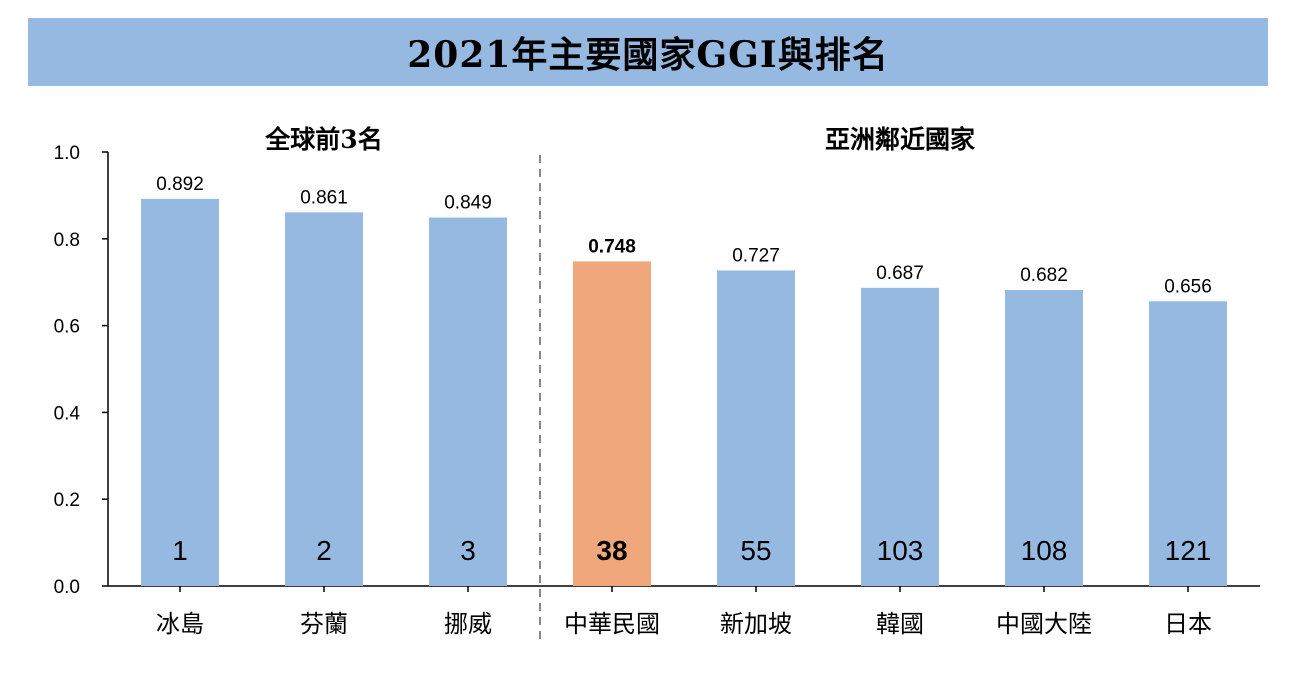  I want to click on bar-value-label: 0.687, so click(900, 273).